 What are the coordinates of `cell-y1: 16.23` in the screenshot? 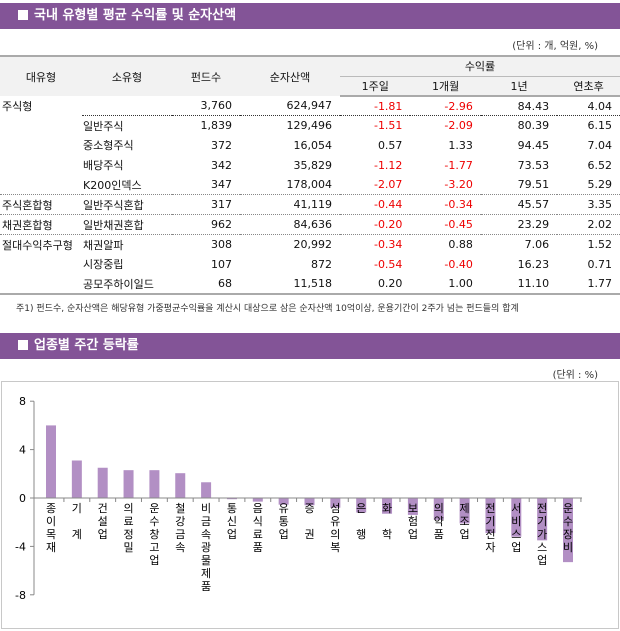 It's located at (533, 264).